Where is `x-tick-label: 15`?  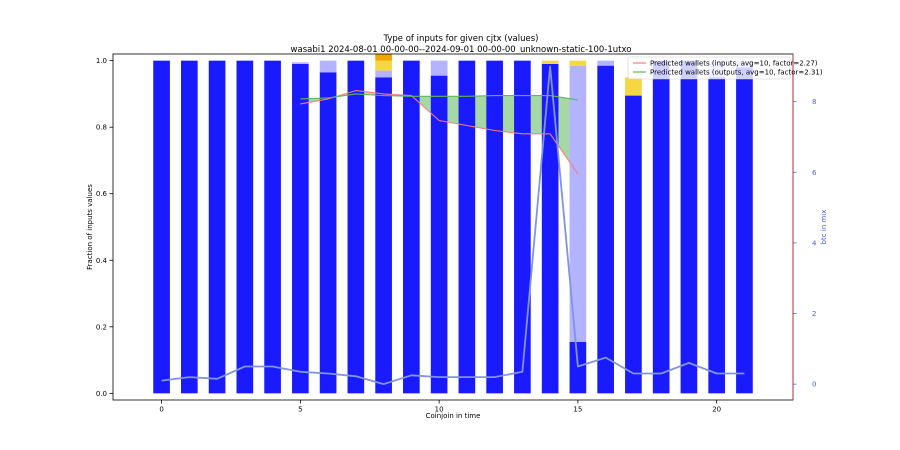 x-tick-label: 15 is located at coordinates (577, 410).